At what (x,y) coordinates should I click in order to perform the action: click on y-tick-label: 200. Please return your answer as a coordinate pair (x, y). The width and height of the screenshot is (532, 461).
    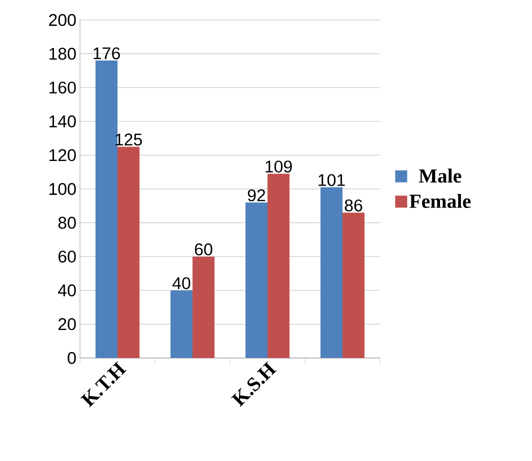
    Looking at the image, I should click on (62, 20).